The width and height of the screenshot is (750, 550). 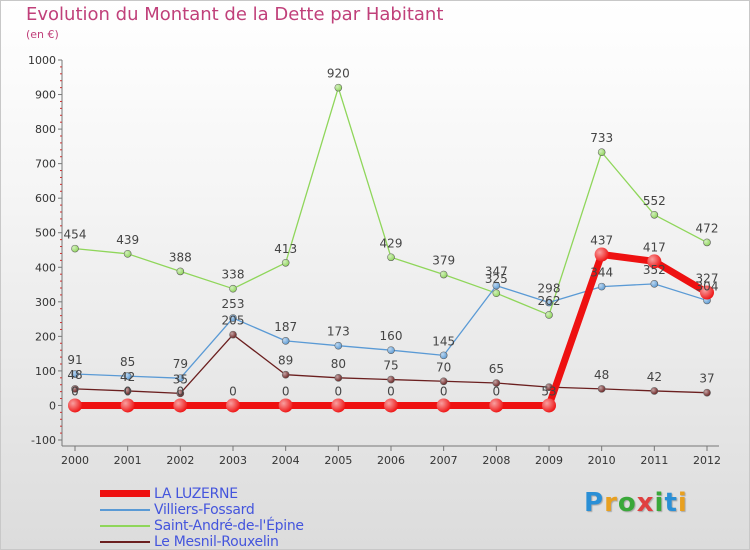 What do you see at coordinates (549, 289) in the screenshot?
I see `data-label: 298` at bounding box center [549, 289].